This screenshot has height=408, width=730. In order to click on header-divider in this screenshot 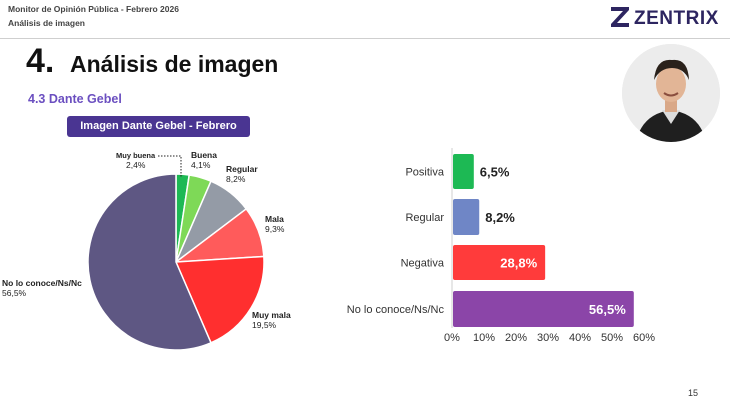, I will do `click(365, 38)`.